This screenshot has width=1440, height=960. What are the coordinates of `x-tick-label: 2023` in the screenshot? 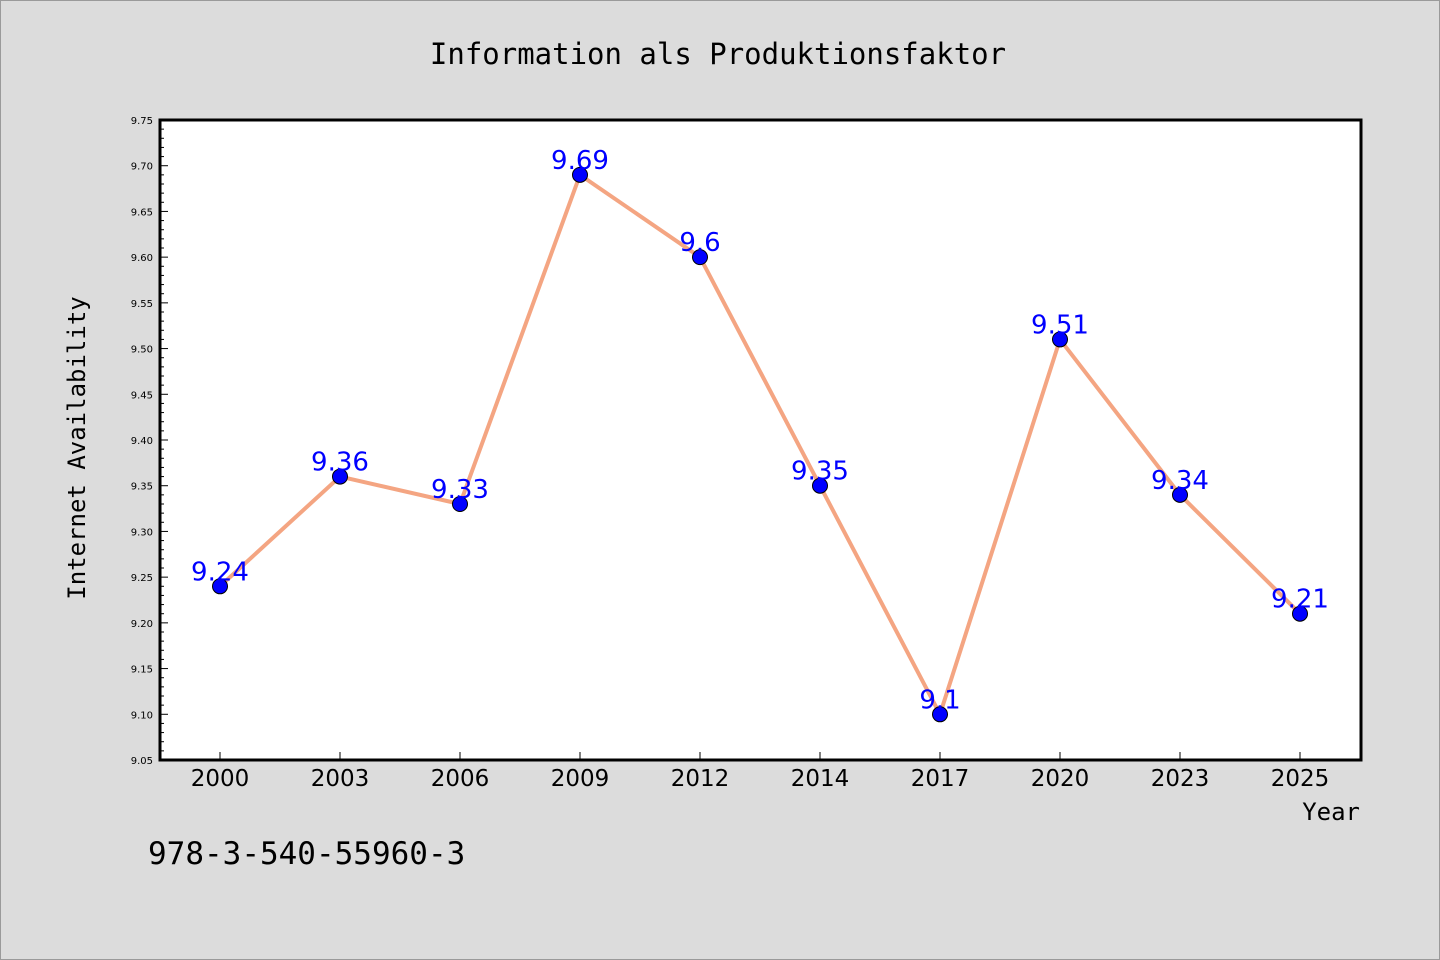 It's located at (1180, 779).